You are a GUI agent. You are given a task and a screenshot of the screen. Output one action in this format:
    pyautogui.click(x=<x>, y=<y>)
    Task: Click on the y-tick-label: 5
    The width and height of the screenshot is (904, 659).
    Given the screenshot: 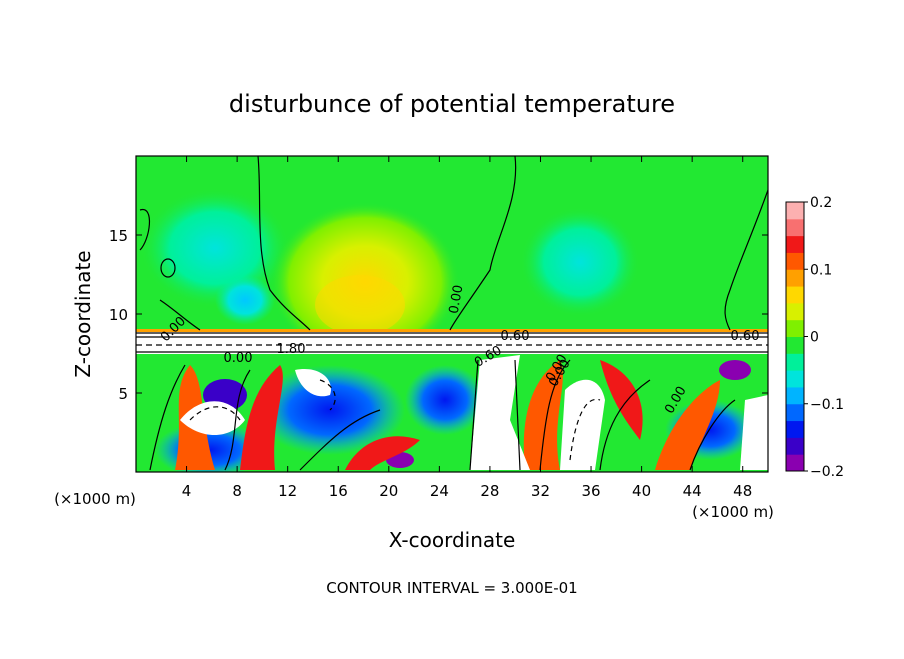 What is the action you would take?
    pyautogui.click(x=123, y=394)
    